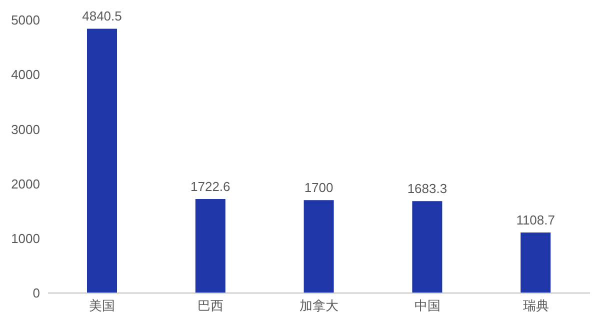 The image size is (600, 332). I want to click on x-tick-label: 瑞典, so click(535, 306).